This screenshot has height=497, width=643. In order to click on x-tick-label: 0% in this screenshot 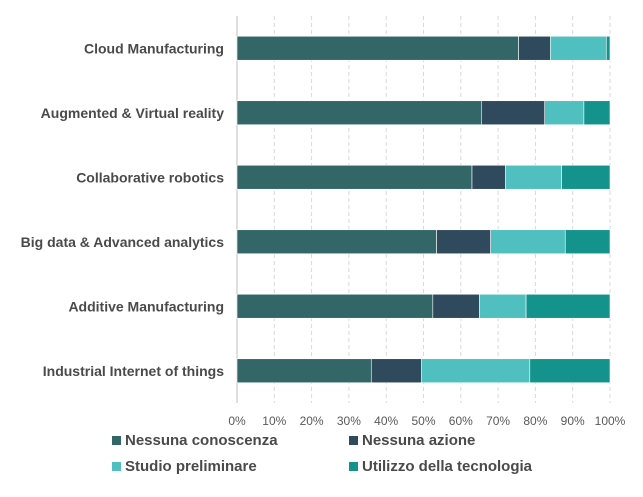, I will do `click(237, 421)`.